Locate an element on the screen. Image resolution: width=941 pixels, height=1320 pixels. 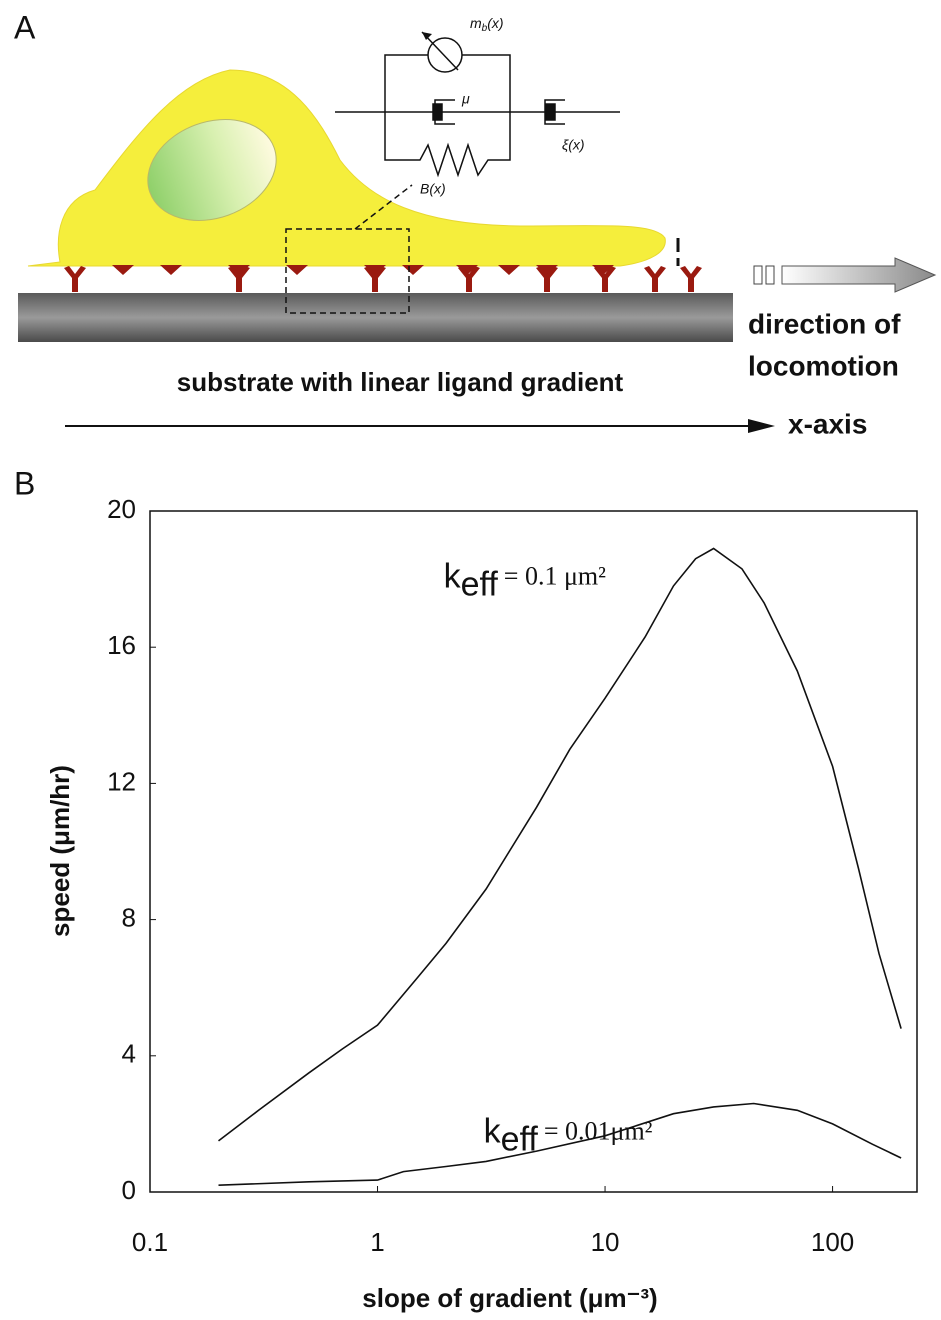
nucleus is located at coordinates (212, 170).